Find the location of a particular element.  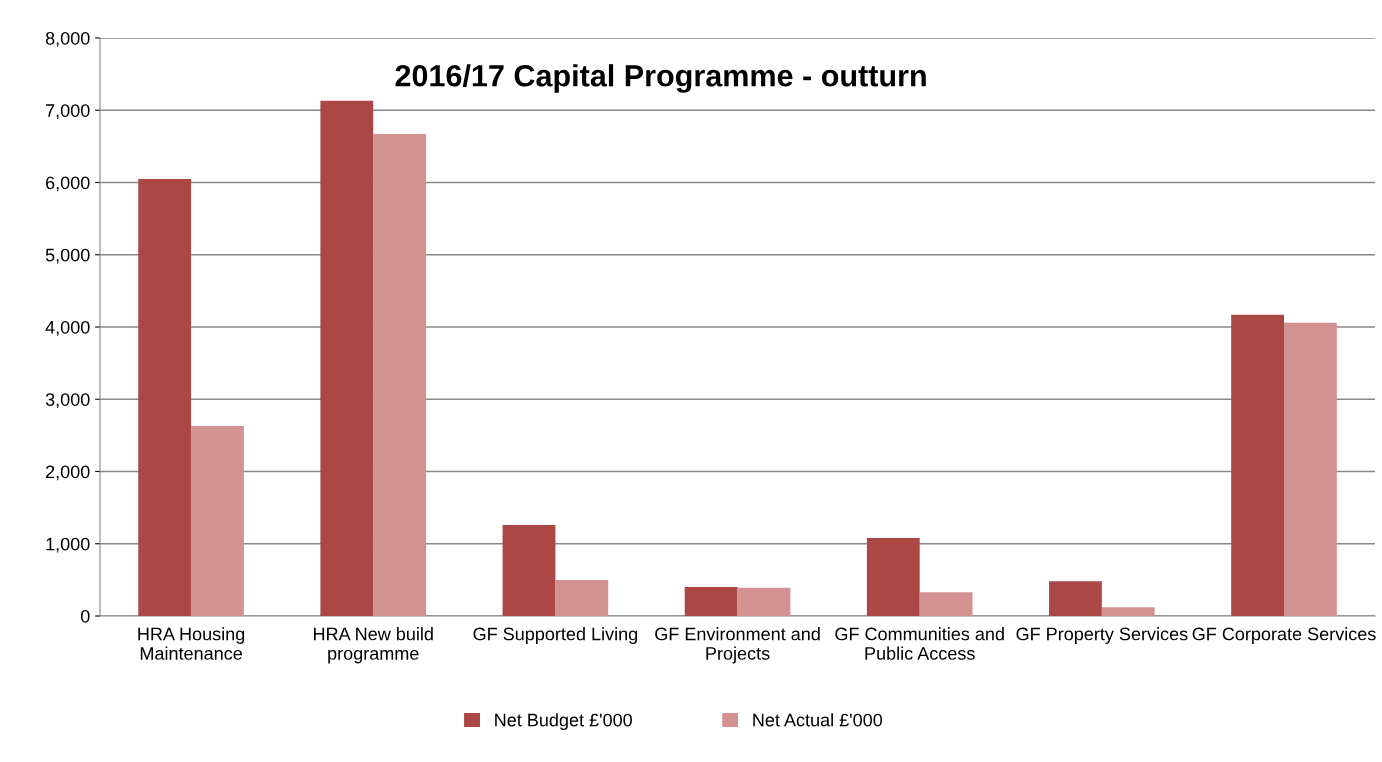

y-tick-label: 0 is located at coordinates (85, 616).